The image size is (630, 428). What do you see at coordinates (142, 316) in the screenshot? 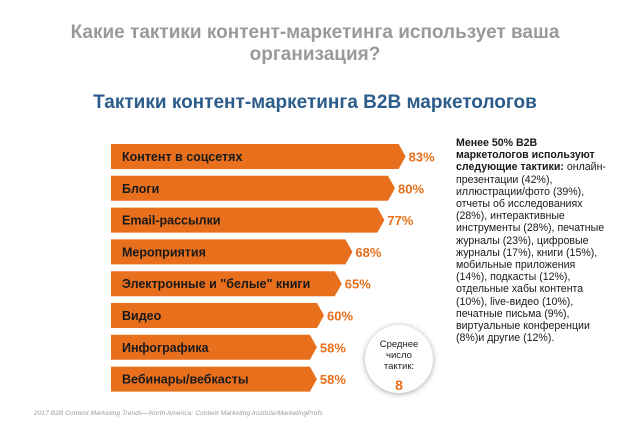
I see `category-label-6: Видео` at bounding box center [142, 316].